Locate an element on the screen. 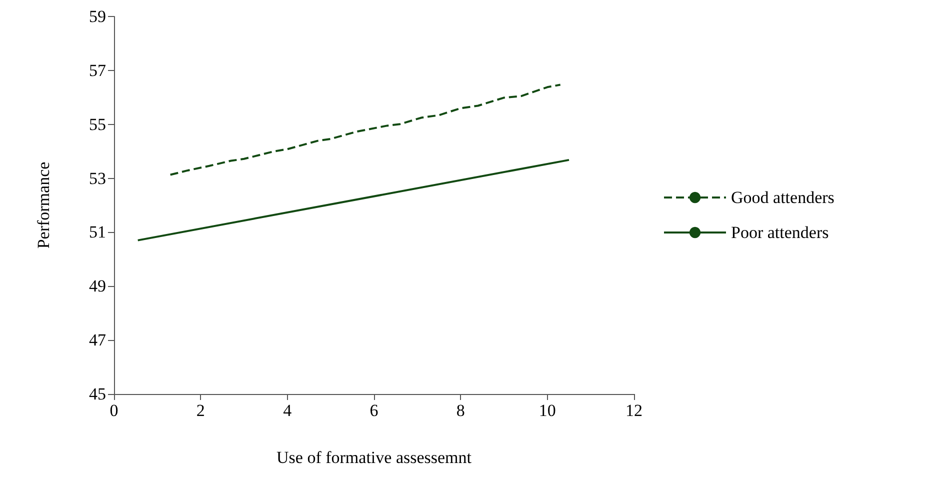 The height and width of the screenshot is (499, 937). y-tick-label: 59 is located at coordinates (97, 16).